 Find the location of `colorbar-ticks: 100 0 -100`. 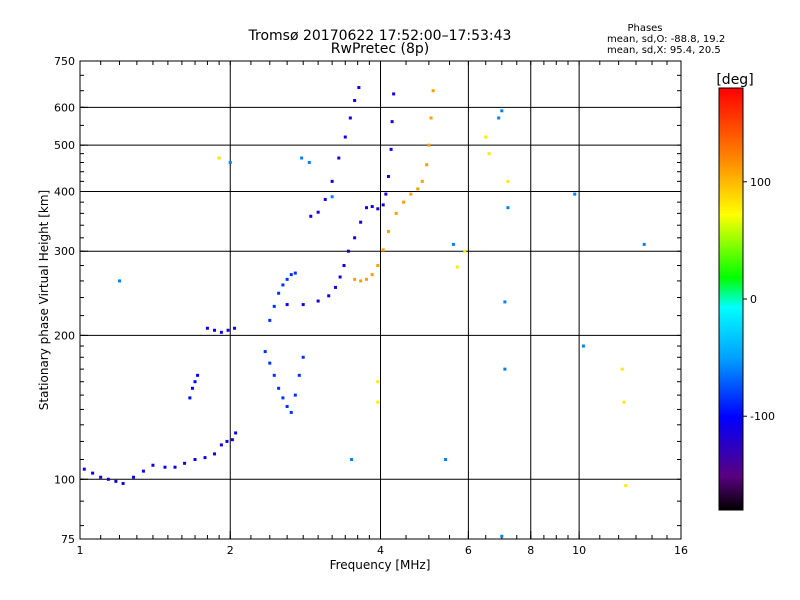

colorbar-ticks: 100 0 -100 is located at coordinates (759, 299).